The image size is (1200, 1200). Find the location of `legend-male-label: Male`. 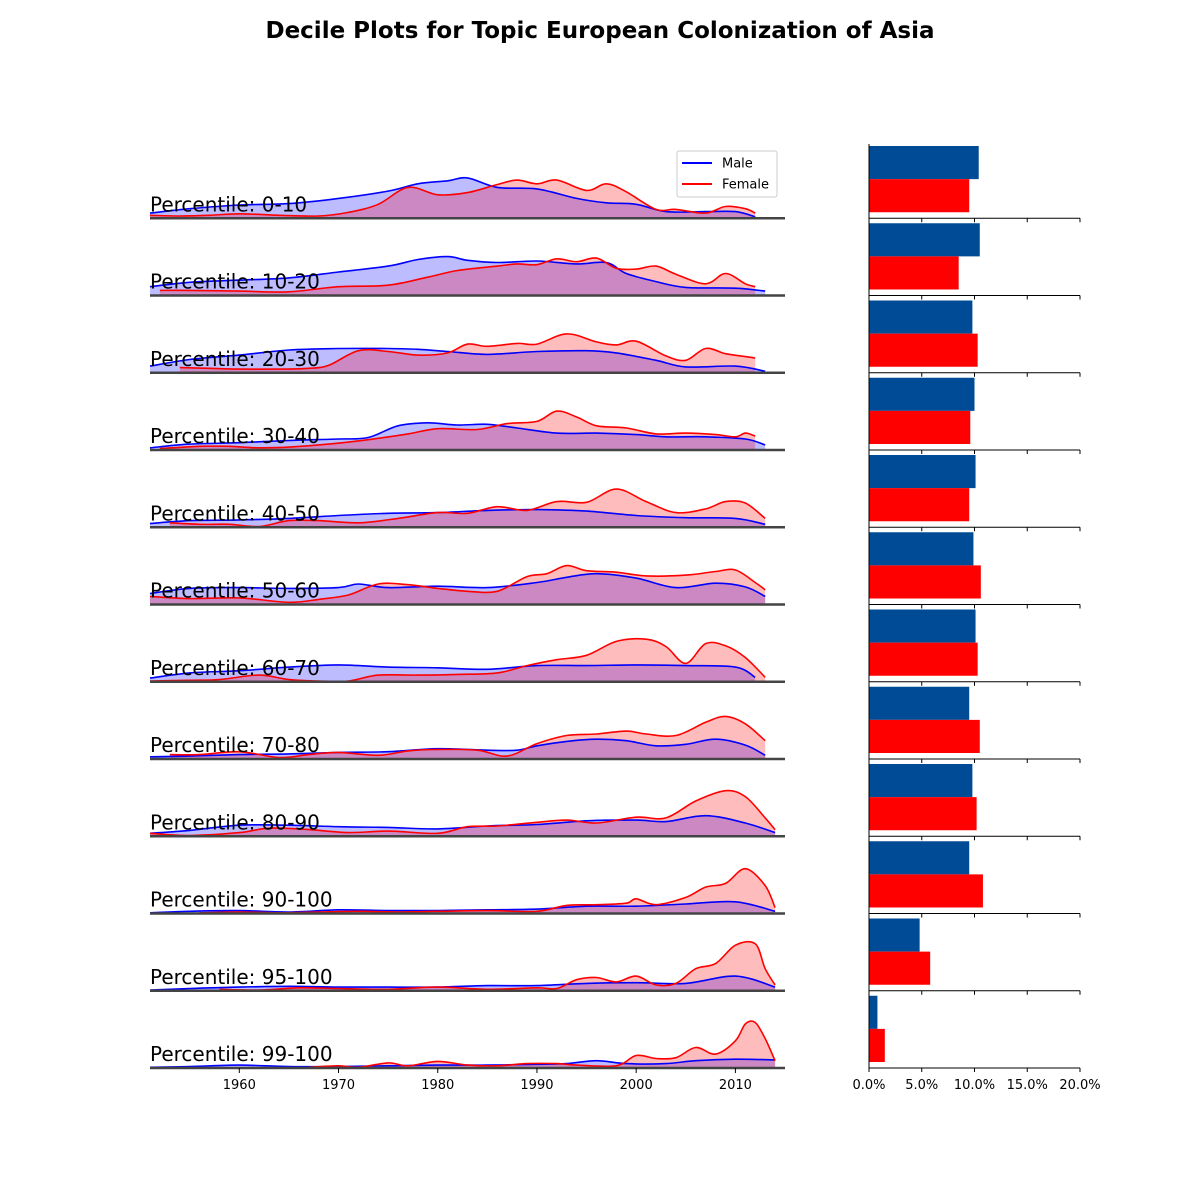

legend-male-label: Male is located at coordinates (737, 164).